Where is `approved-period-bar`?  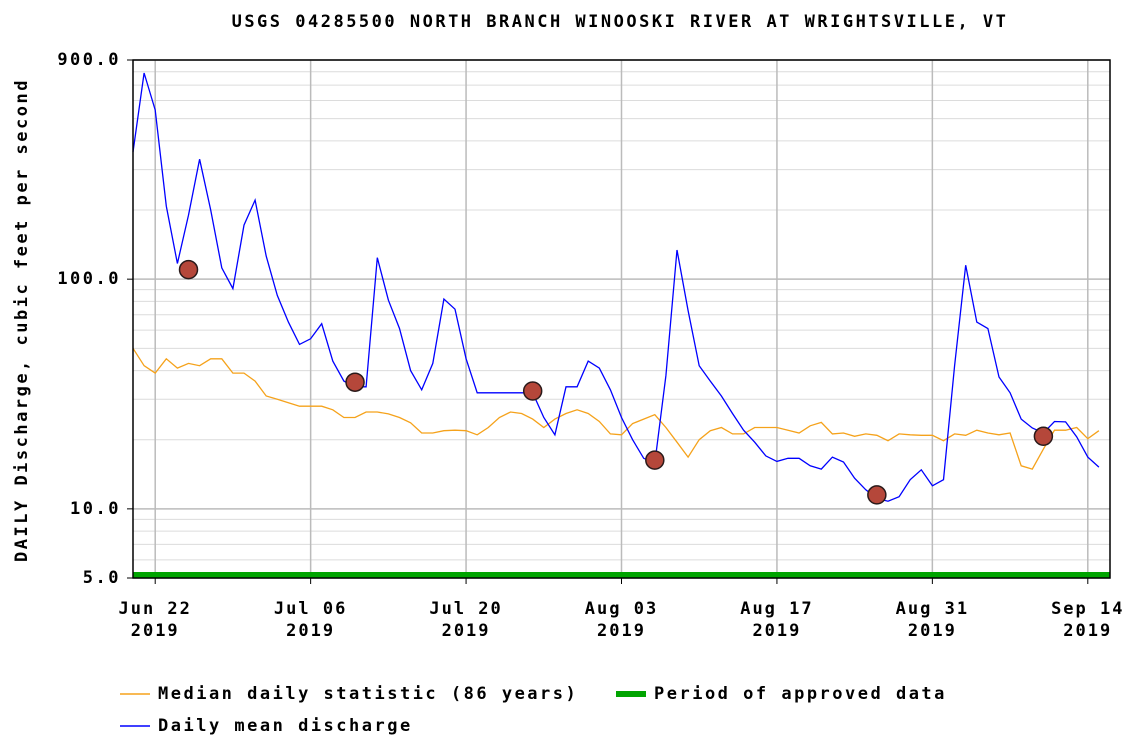 approved-period-bar is located at coordinates (621, 575).